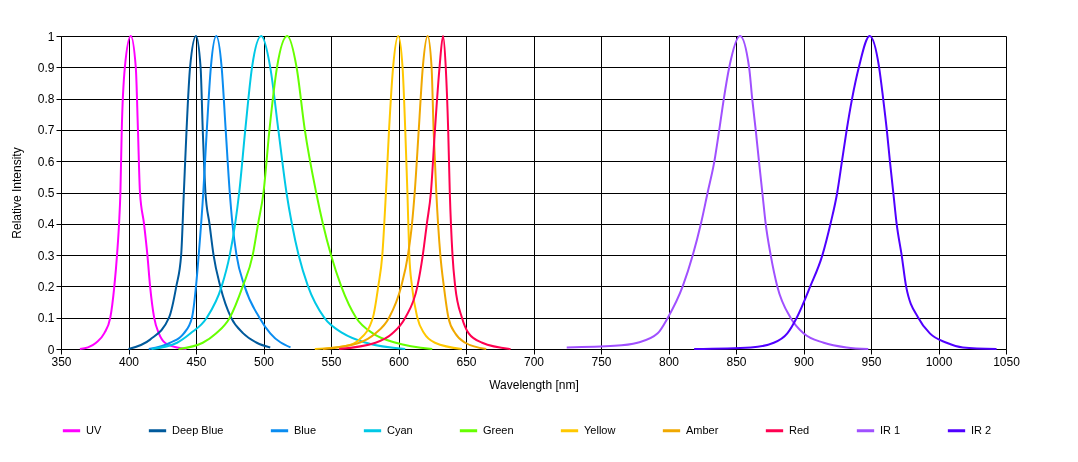  I want to click on x-tick-label: 900, so click(804, 361).